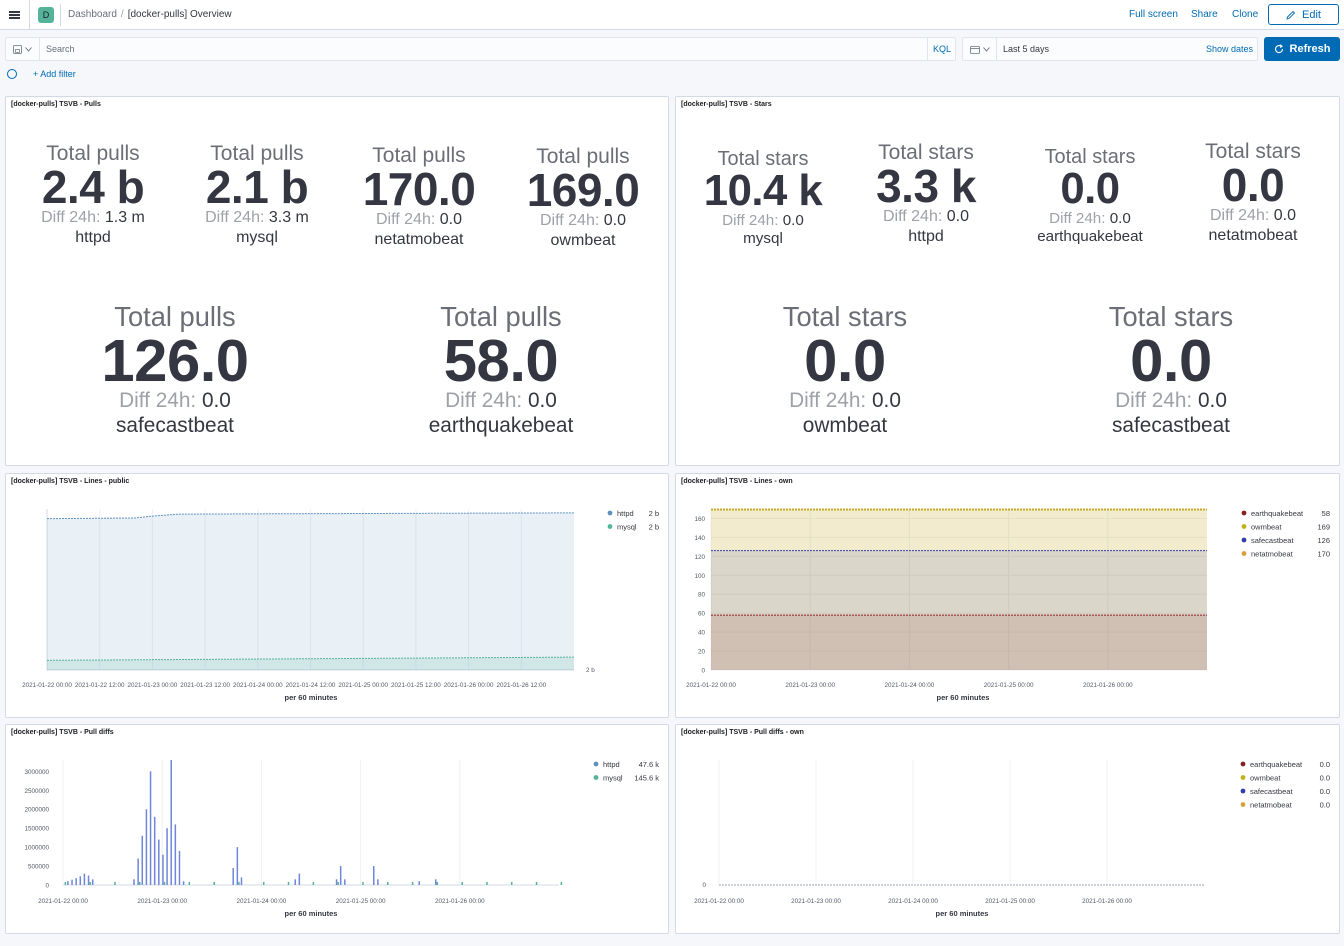 The width and height of the screenshot is (1344, 946). I want to click on metric-label: Total pulls, so click(583, 156).